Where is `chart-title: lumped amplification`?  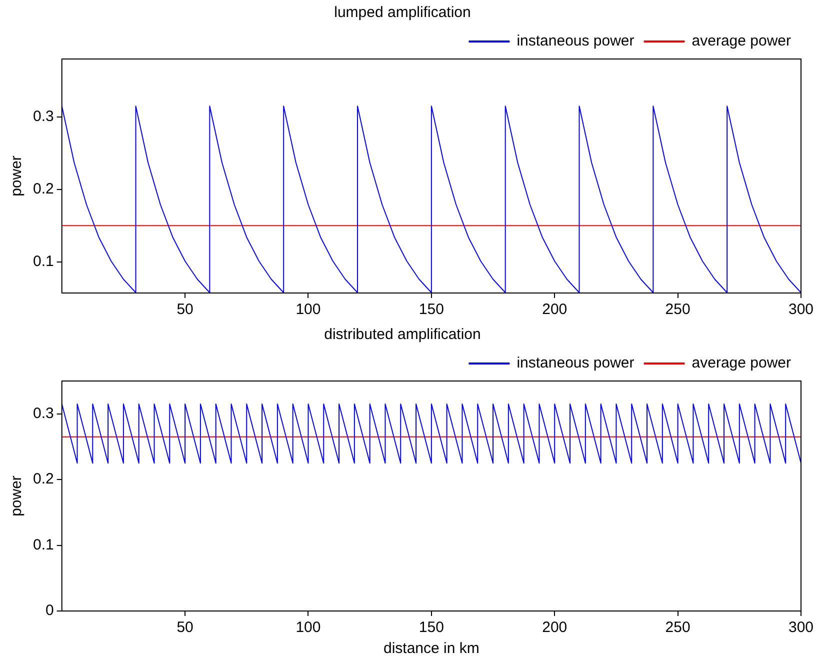
chart-title: lumped amplification is located at coordinates (402, 13).